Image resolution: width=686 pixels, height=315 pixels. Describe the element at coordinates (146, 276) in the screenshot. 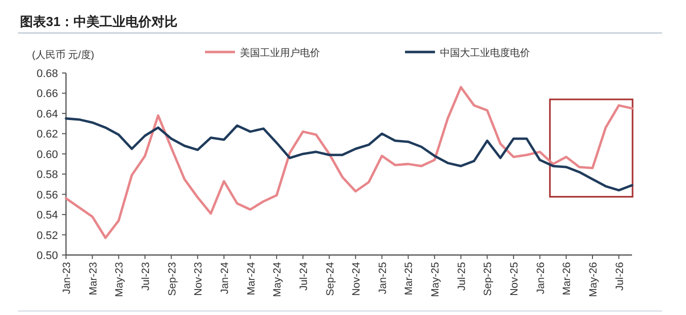

I see `x-tick-label: Jul-23` at that location.